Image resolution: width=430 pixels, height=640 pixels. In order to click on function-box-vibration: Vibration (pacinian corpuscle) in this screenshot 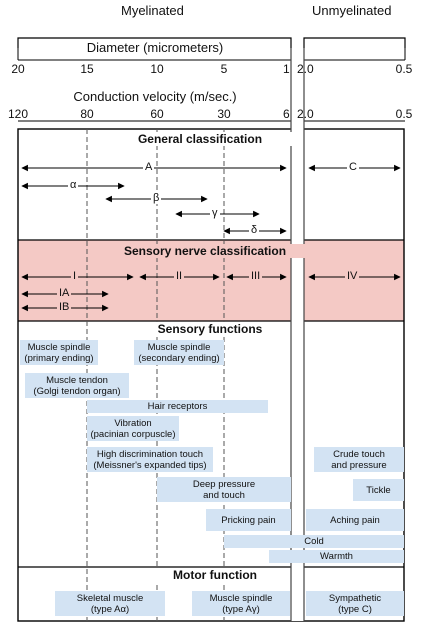, I will do `click(133, 428)`.